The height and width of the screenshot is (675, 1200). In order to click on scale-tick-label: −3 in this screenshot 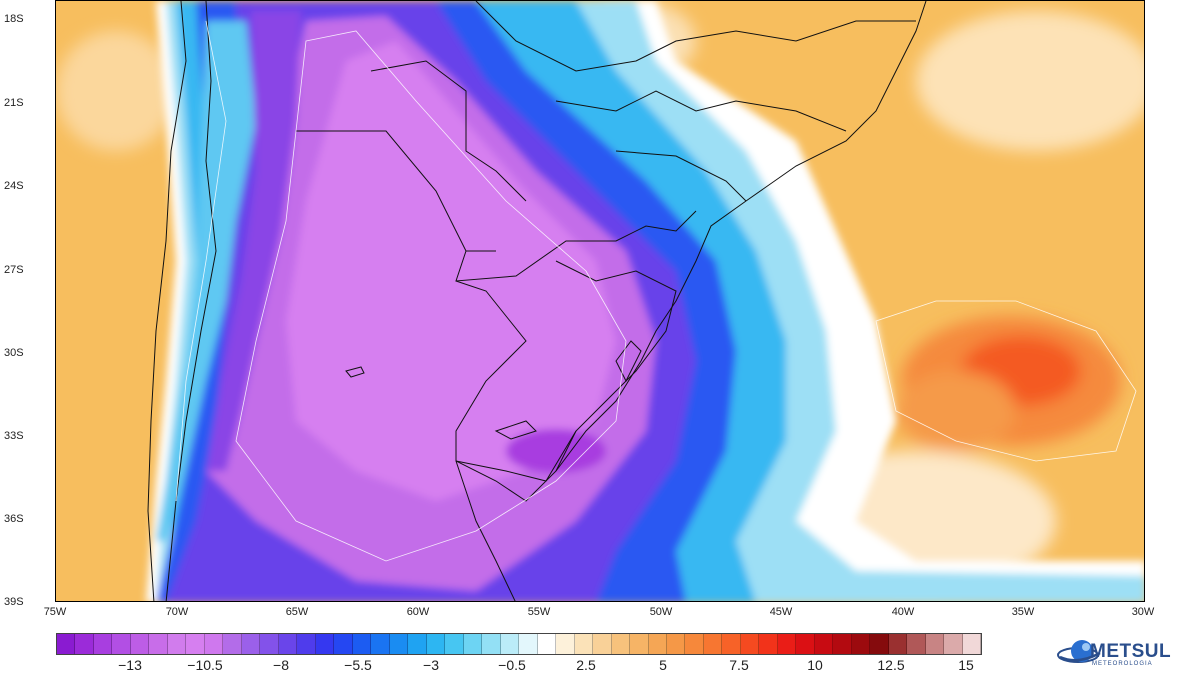, I will do `click(431, 665)`.